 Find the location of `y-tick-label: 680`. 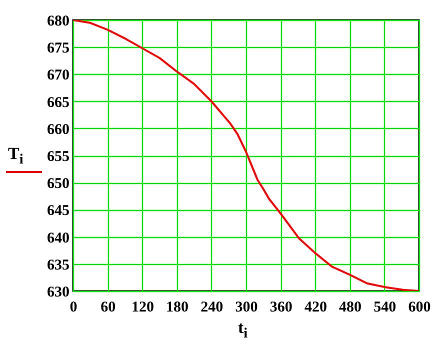

y-tick-label: 680 is located at coordinates (58, 22).